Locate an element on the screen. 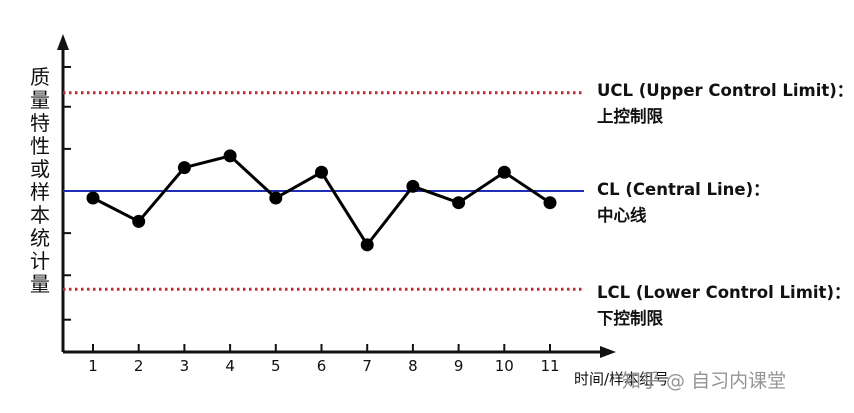  ucl-annotation: UCL (Upper Control Limit)： 上控制限 is located at coordinates (725, 104).